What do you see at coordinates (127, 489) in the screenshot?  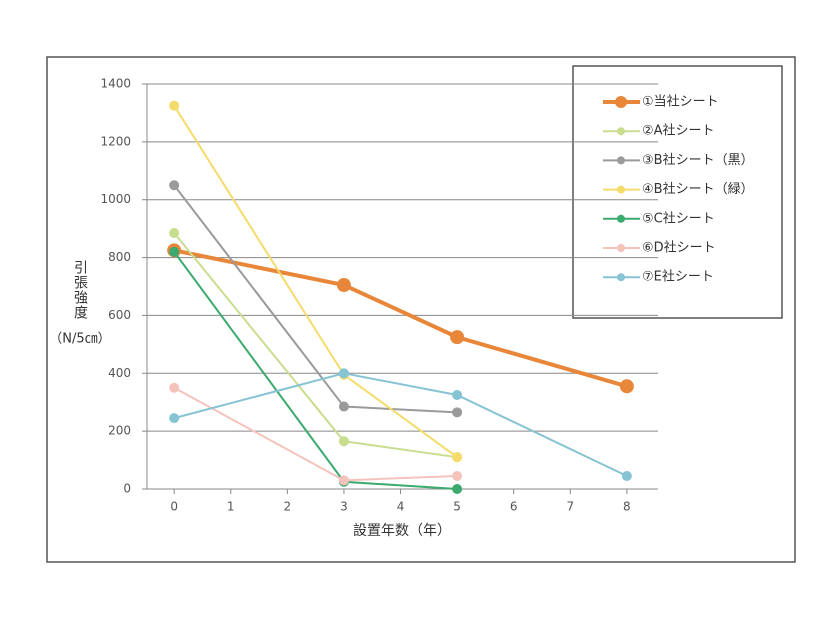 I see `y-tick-label: 0` at bounding box center [127, 489].